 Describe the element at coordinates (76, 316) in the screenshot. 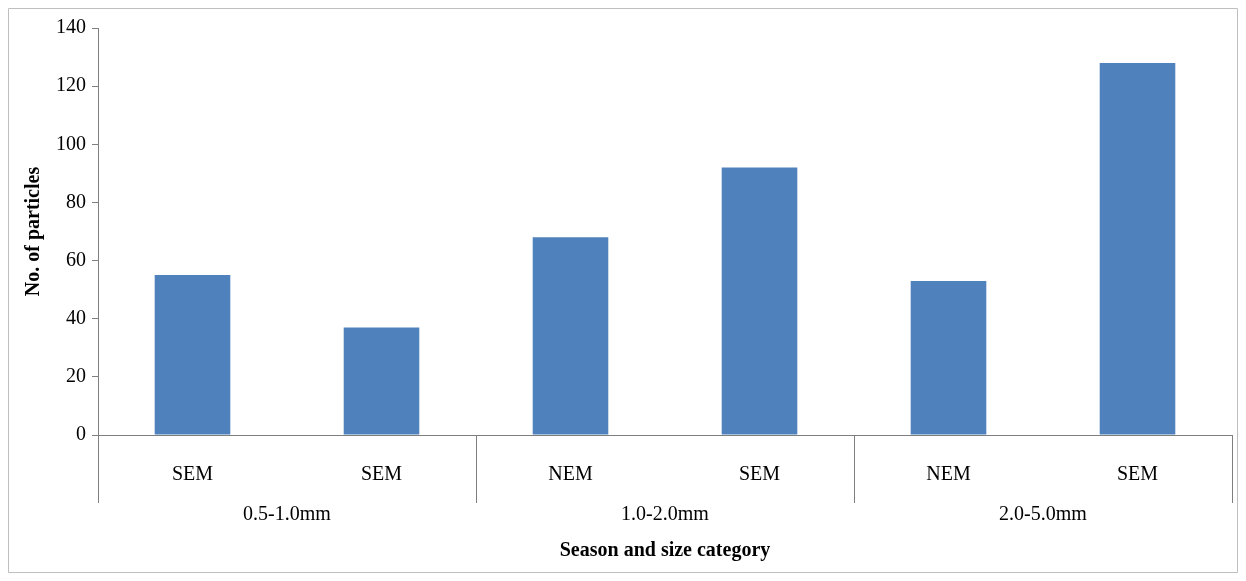

I see `y-tick-label: 40` at that location.